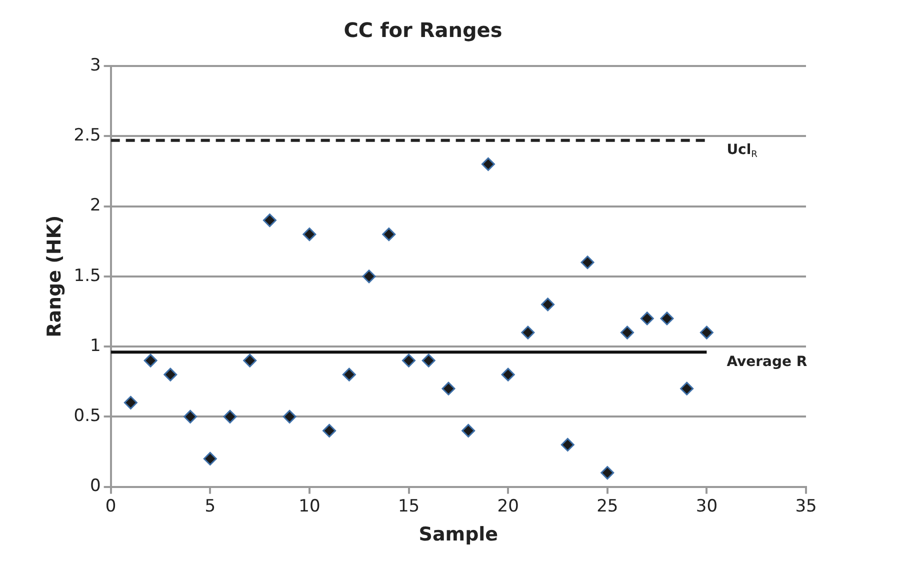 This screenshot has height=571, width=906. Describe the element at coordinates (607, 506) in the screenshot. I see `x-tick-label: 25` at that location.